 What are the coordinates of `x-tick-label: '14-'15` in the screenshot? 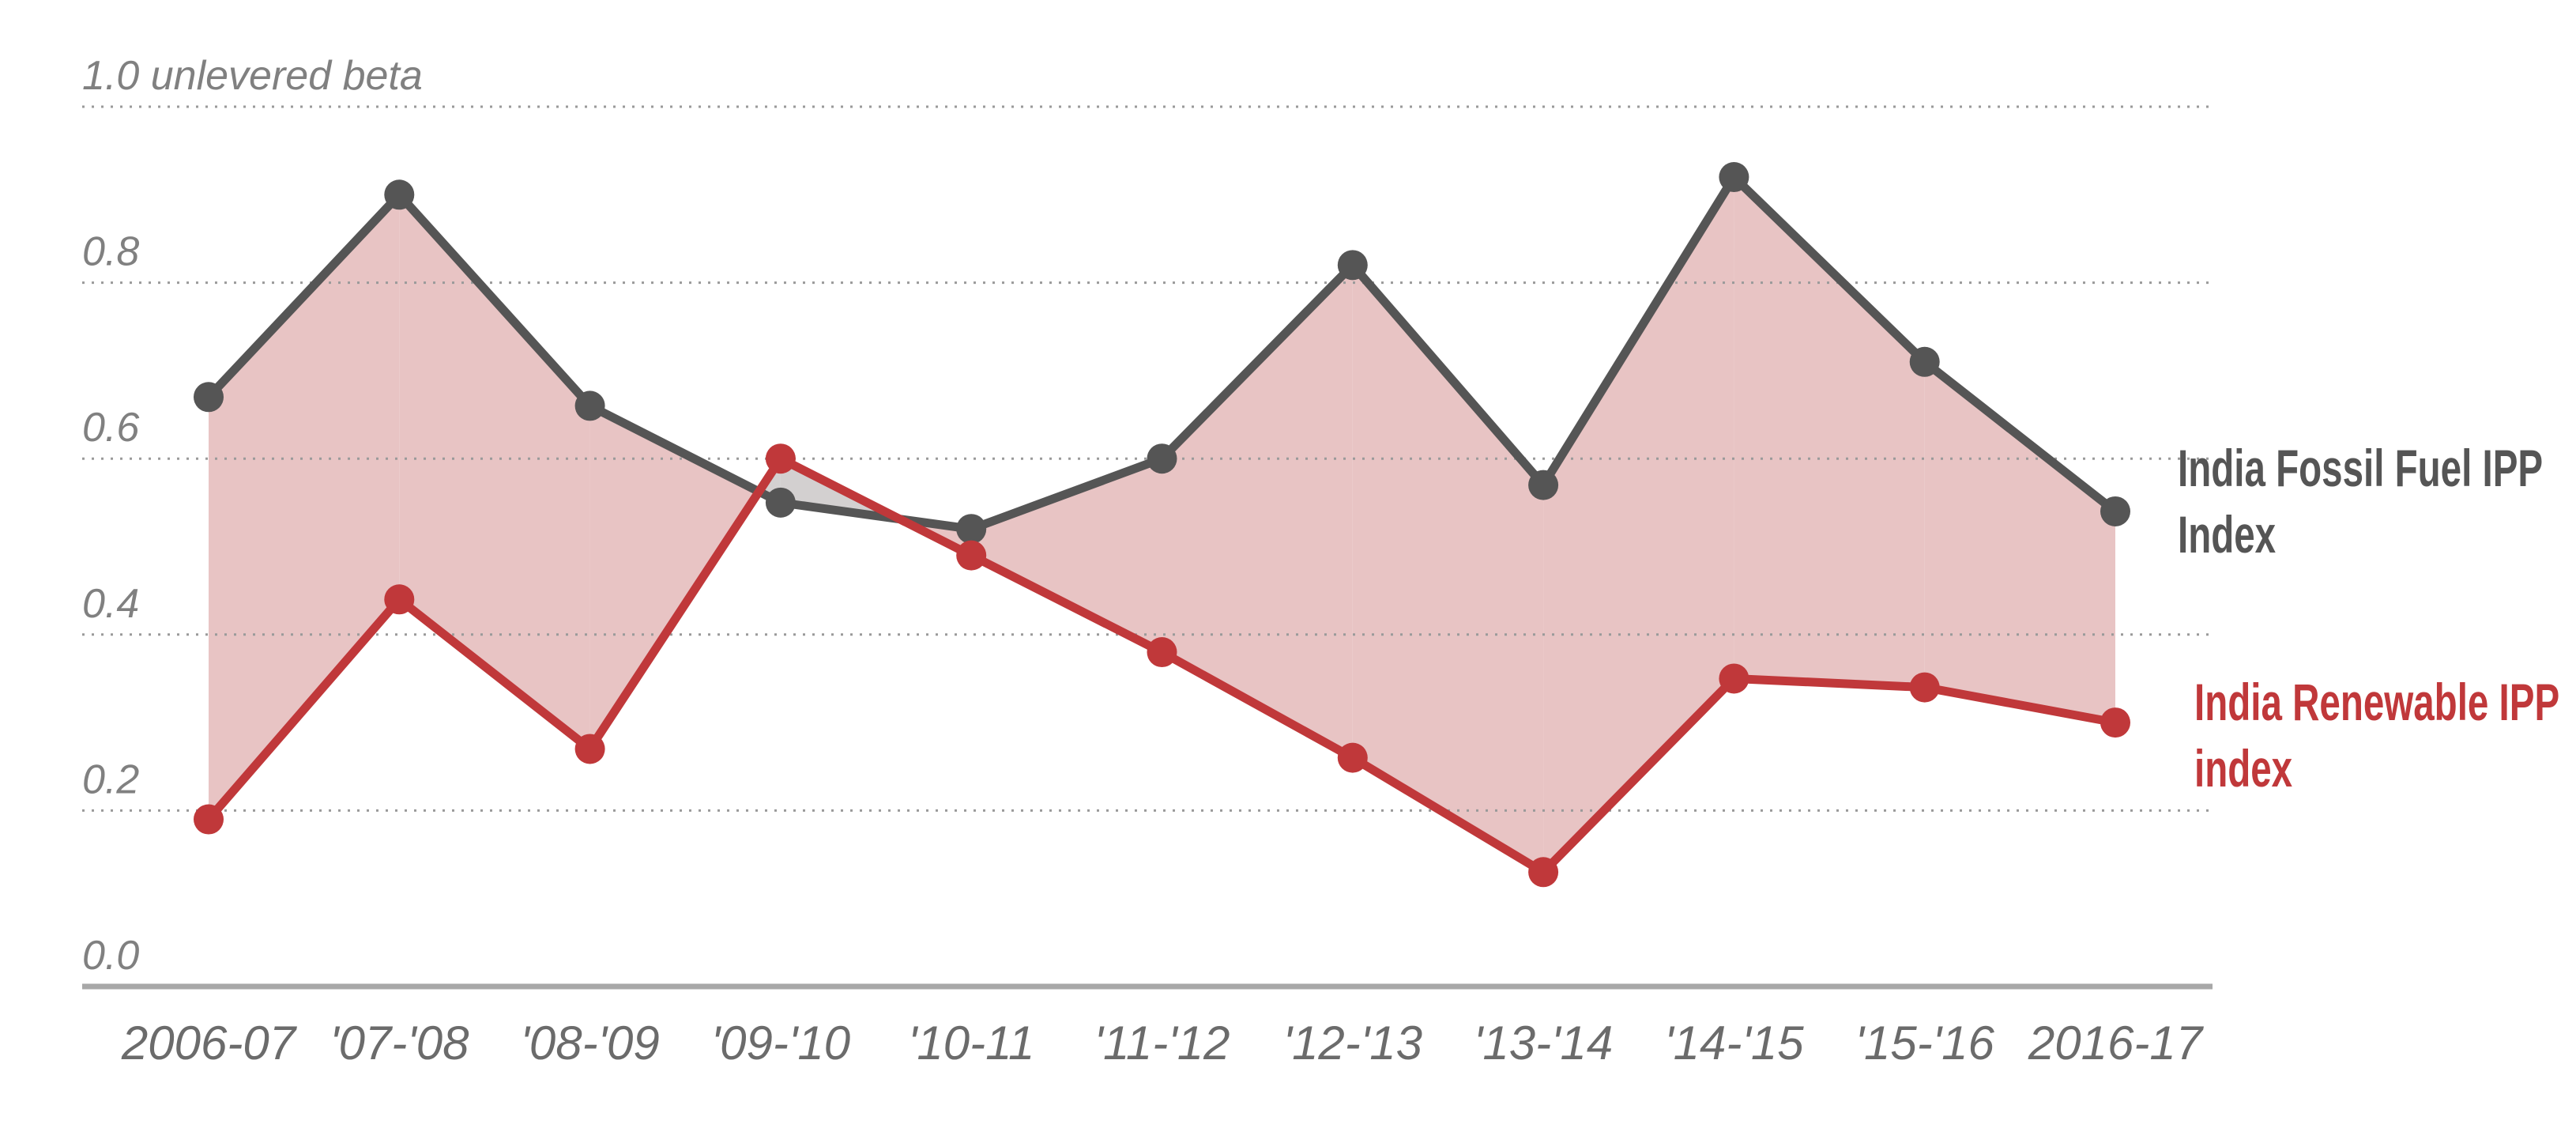 It's located at (1734, 1043).